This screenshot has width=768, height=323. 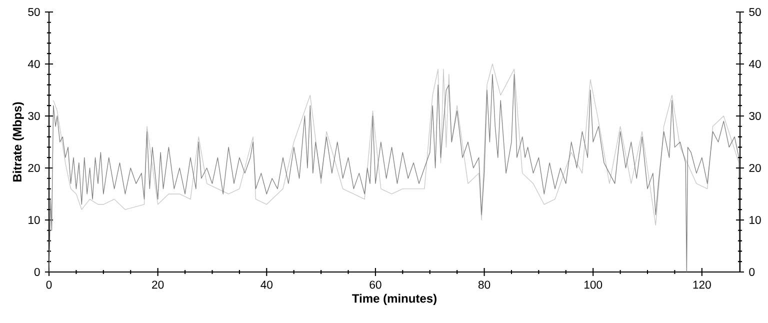 I want to click on x-tick-label: 60, so click(x=376, y=284).